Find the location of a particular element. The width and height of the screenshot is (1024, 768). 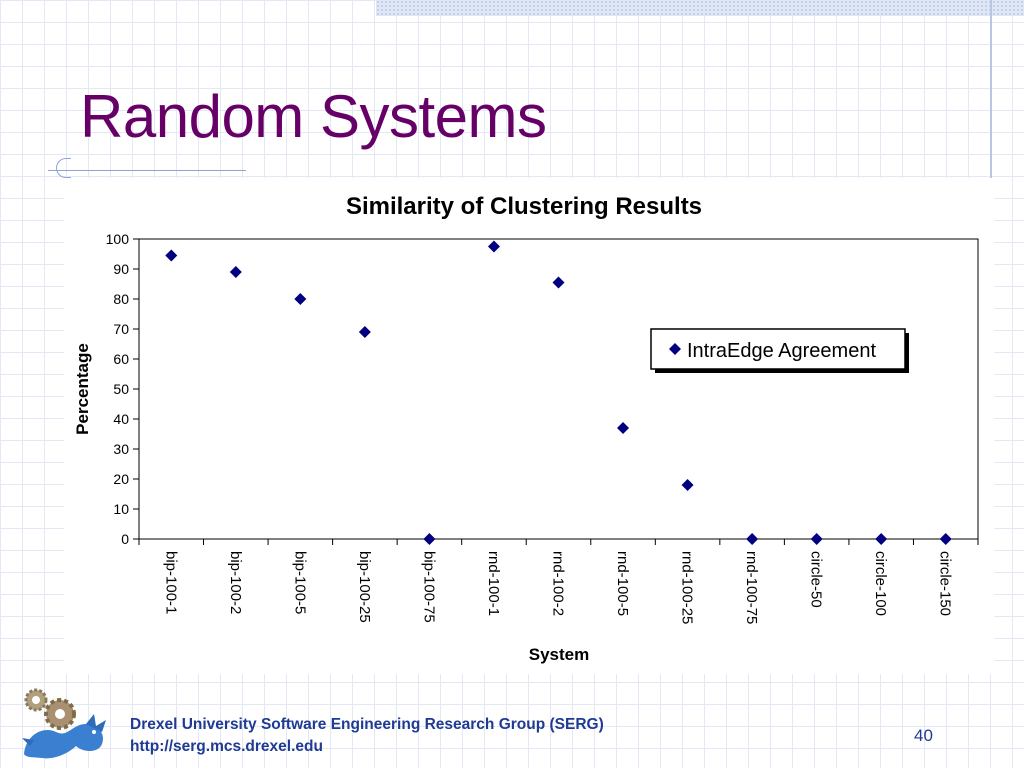

title-ornament is located at coordinates (63, 168).